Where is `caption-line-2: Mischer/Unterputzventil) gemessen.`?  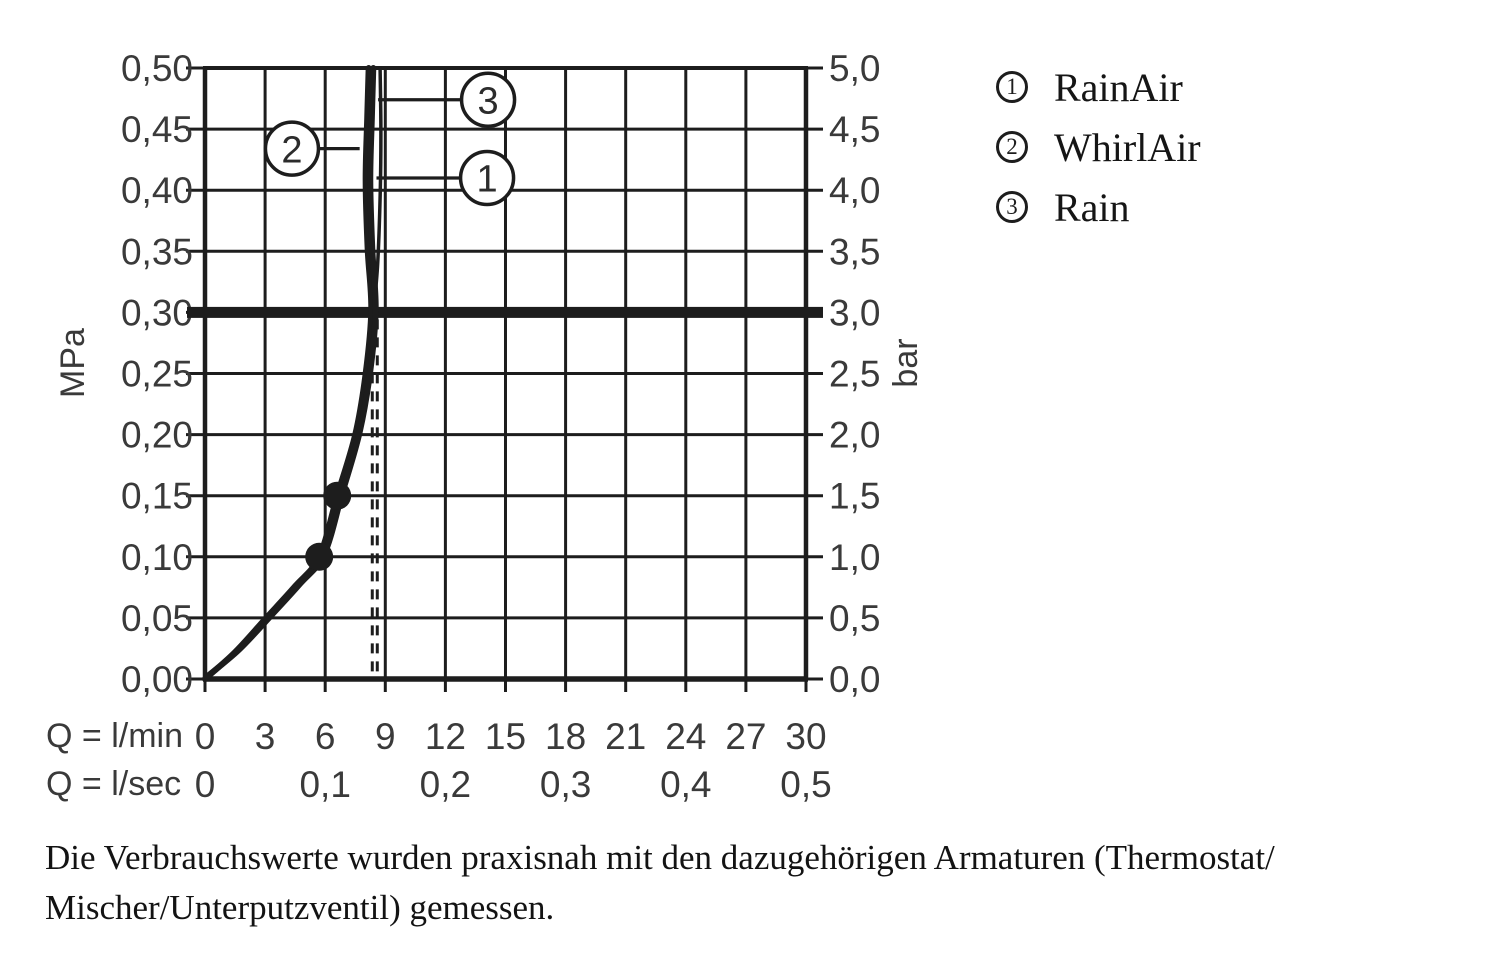 caption-line-2: Mischer/Unterputzventil) gemessen. is located at coordinates (300, 907).